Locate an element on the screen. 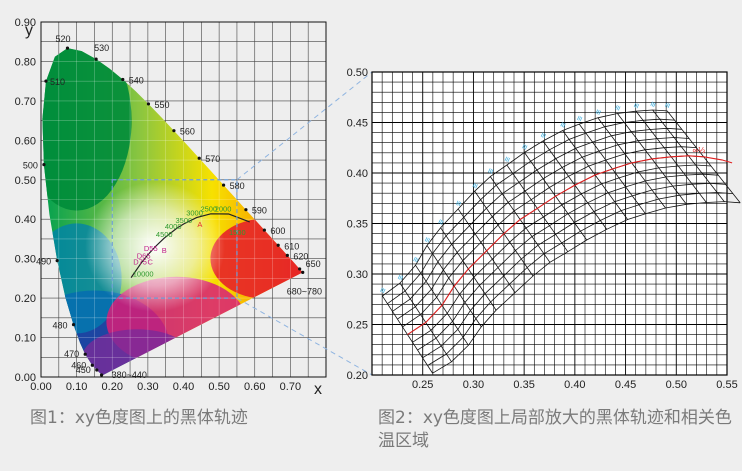 This screenshot has height=471, width=742. wavelength-label-590: 590 is located at coordinates (259, 211).